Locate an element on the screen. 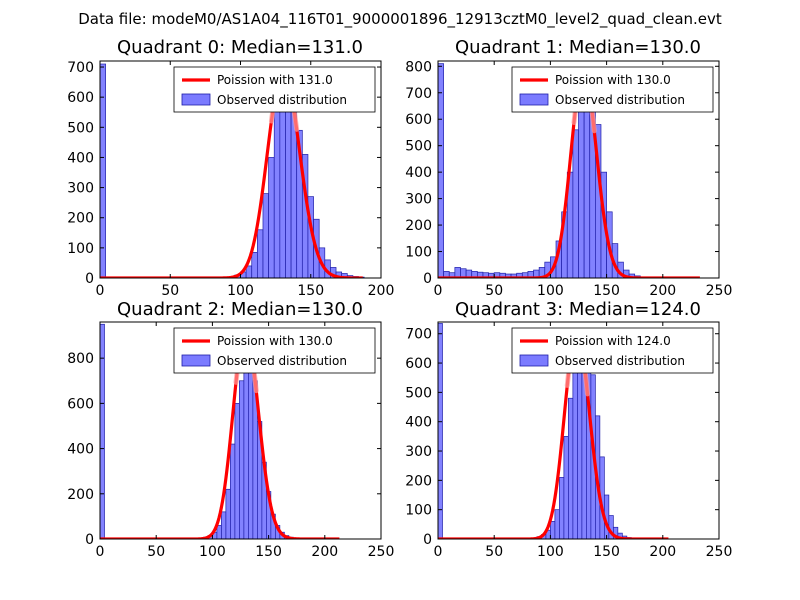 The height and width of the screenshot is (600, 800). panel-q2: Quadrant 2: Median=130.0 is located at coordinates (240, 309).